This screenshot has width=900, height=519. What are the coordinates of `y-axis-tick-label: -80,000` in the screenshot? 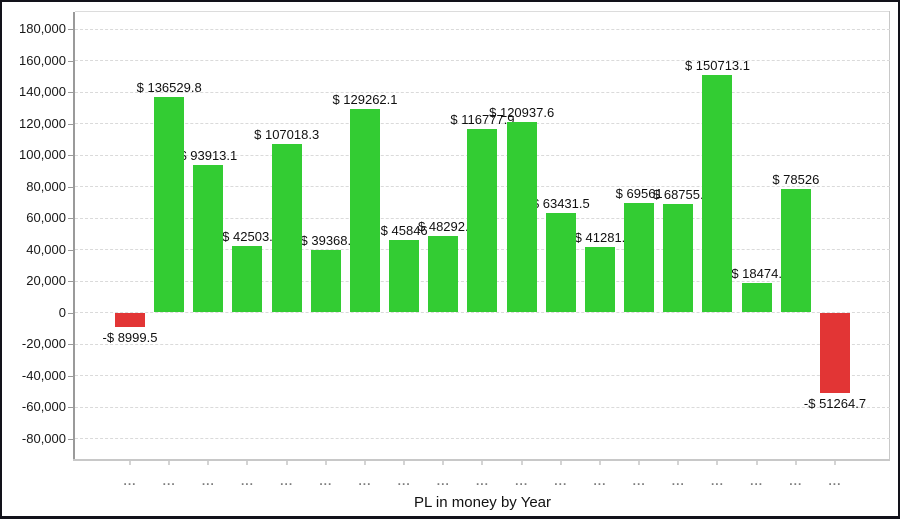 It's located at (43, 438).